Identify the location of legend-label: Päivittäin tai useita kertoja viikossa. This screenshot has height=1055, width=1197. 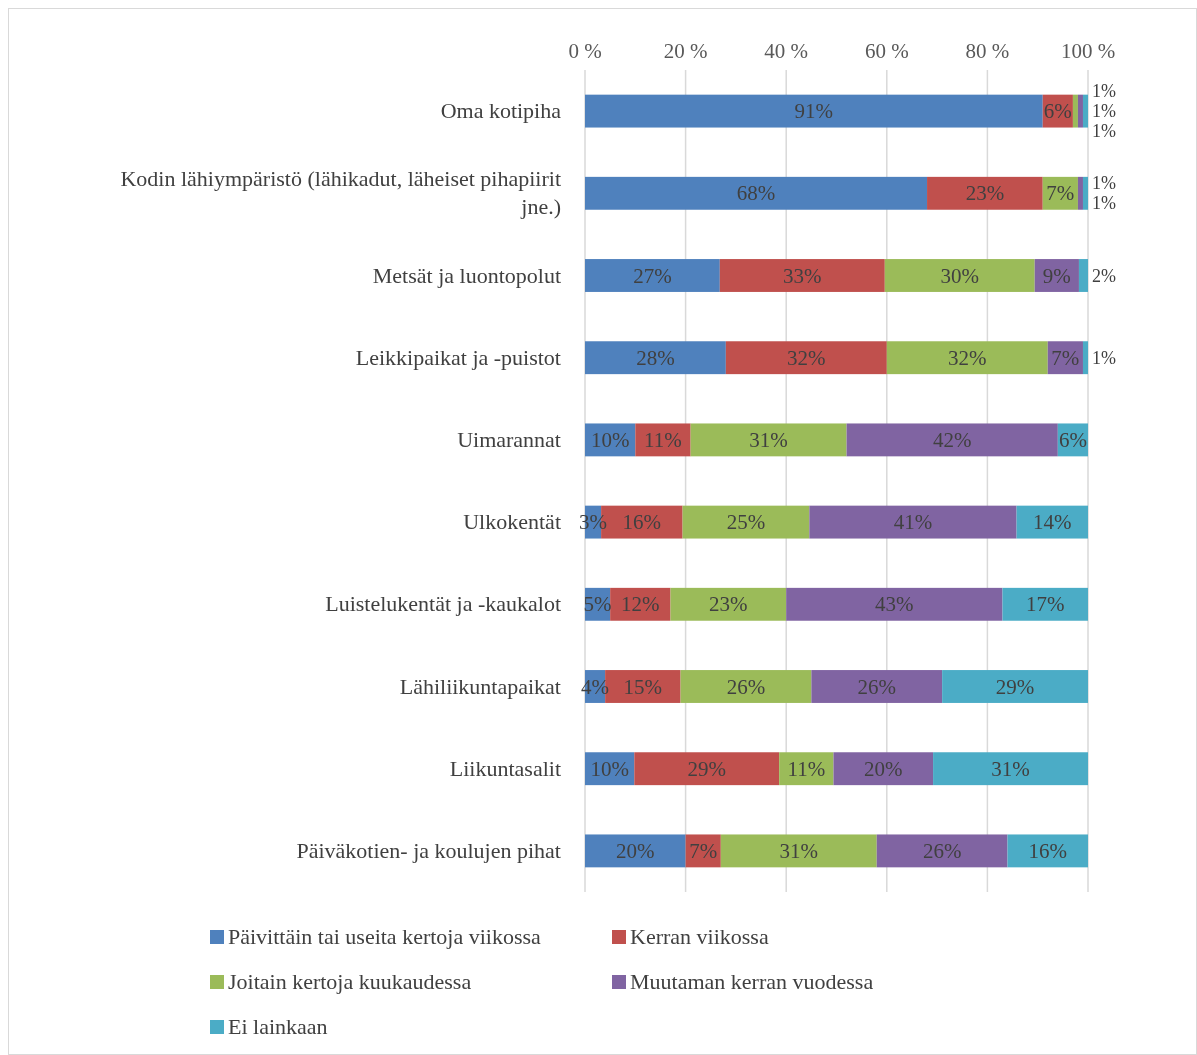
(385, 936).